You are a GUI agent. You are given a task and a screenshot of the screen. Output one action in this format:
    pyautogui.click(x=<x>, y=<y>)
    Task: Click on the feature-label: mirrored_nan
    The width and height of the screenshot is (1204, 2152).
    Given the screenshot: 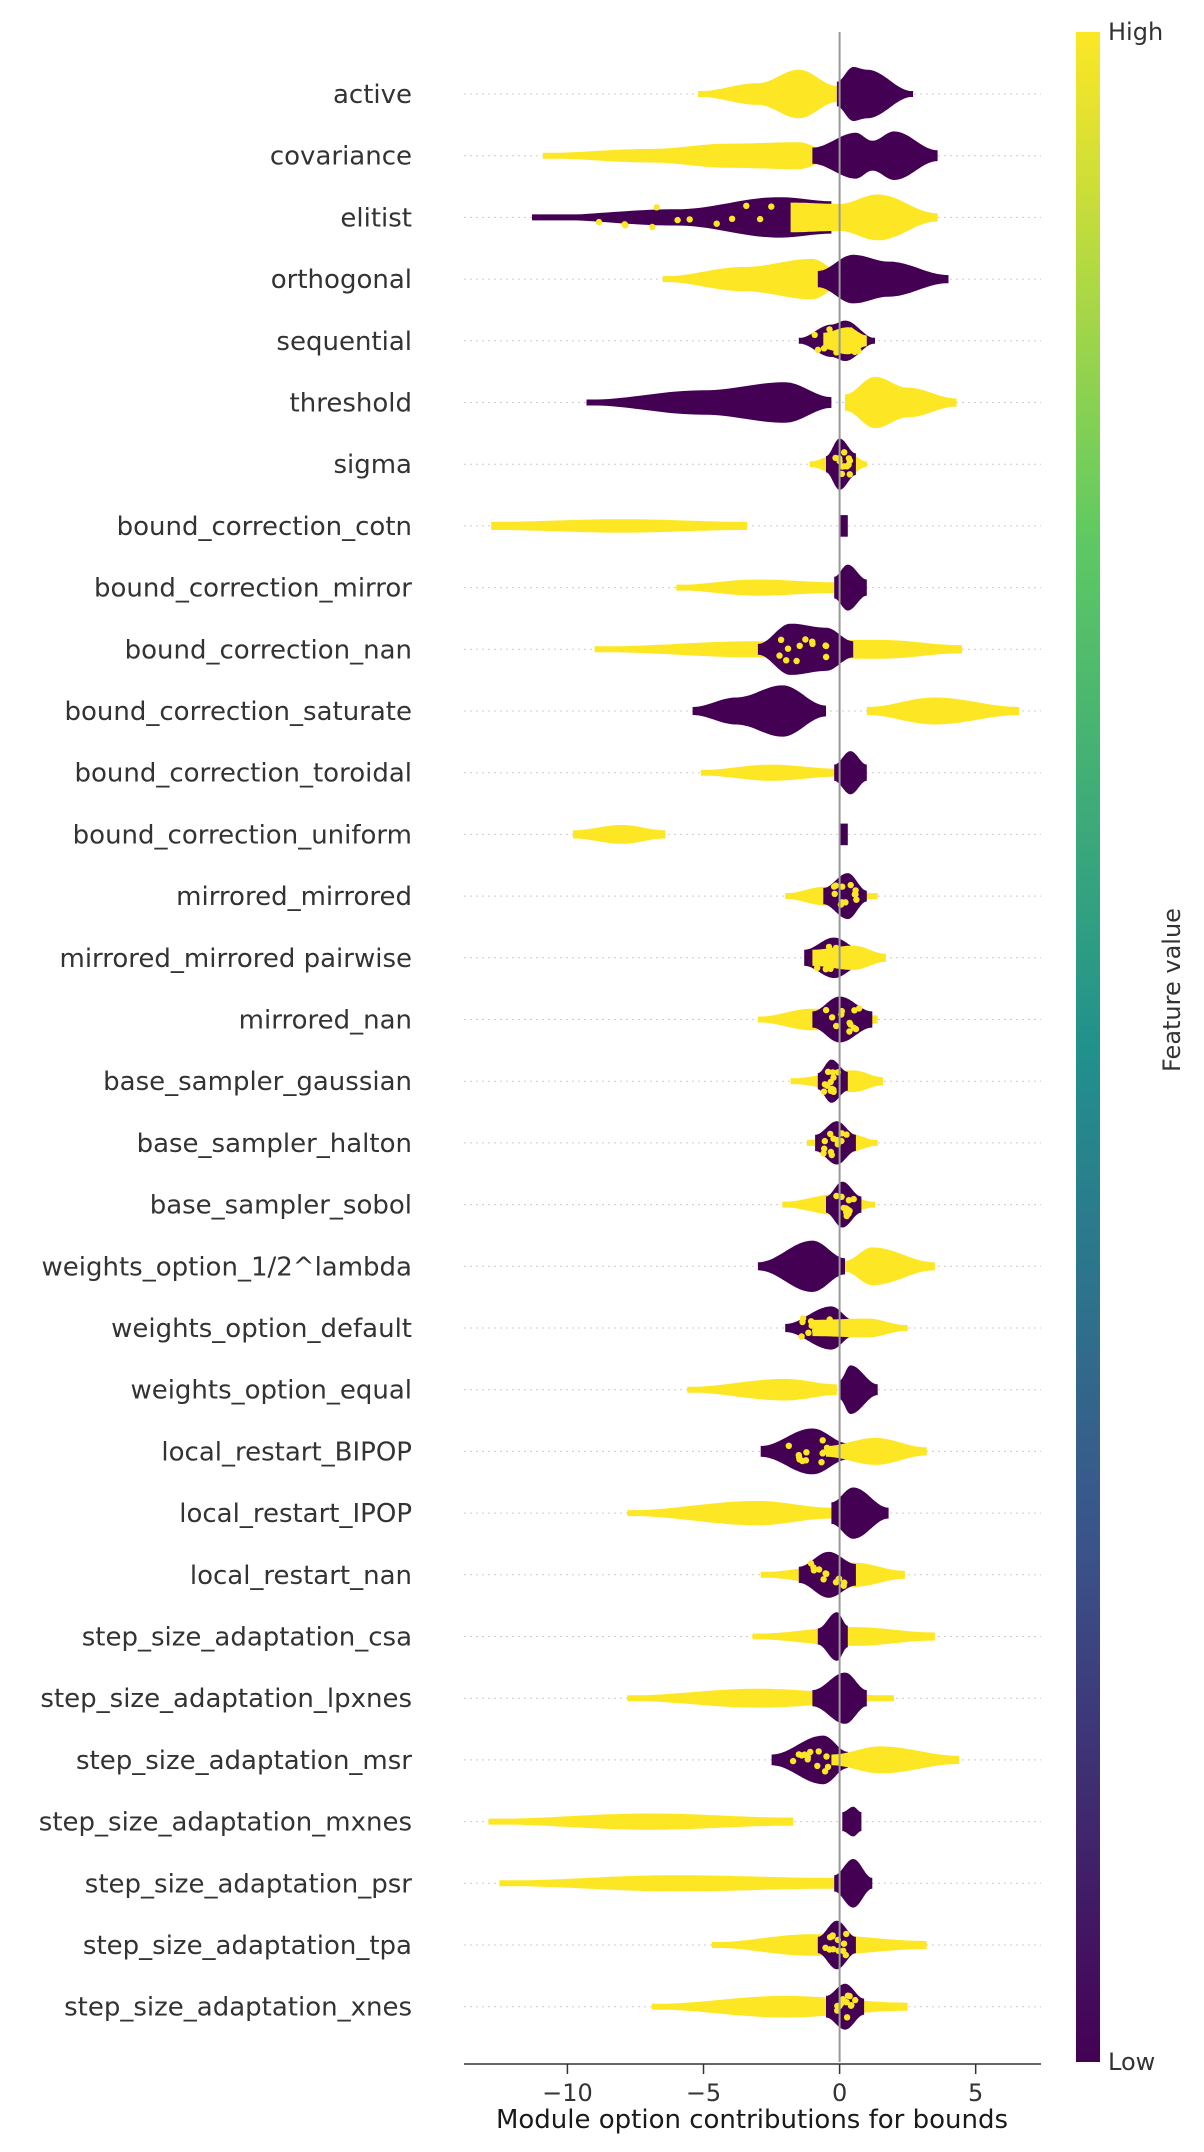 What is the action you would take?
    pyautogui.click(x=325, y=1021)
    